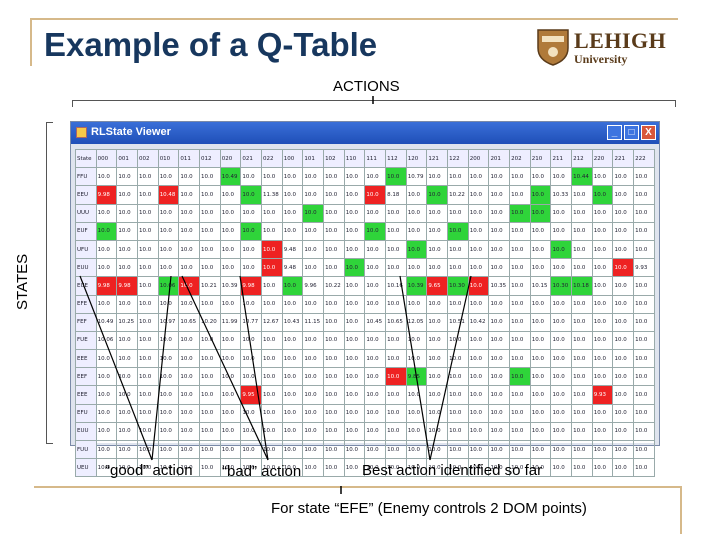 Image resolution: width=720 pixels, height=540 pixels. Describe the element at coordinates (86, 449) in the screenshot. I see `state-cell: FUU` at that location.